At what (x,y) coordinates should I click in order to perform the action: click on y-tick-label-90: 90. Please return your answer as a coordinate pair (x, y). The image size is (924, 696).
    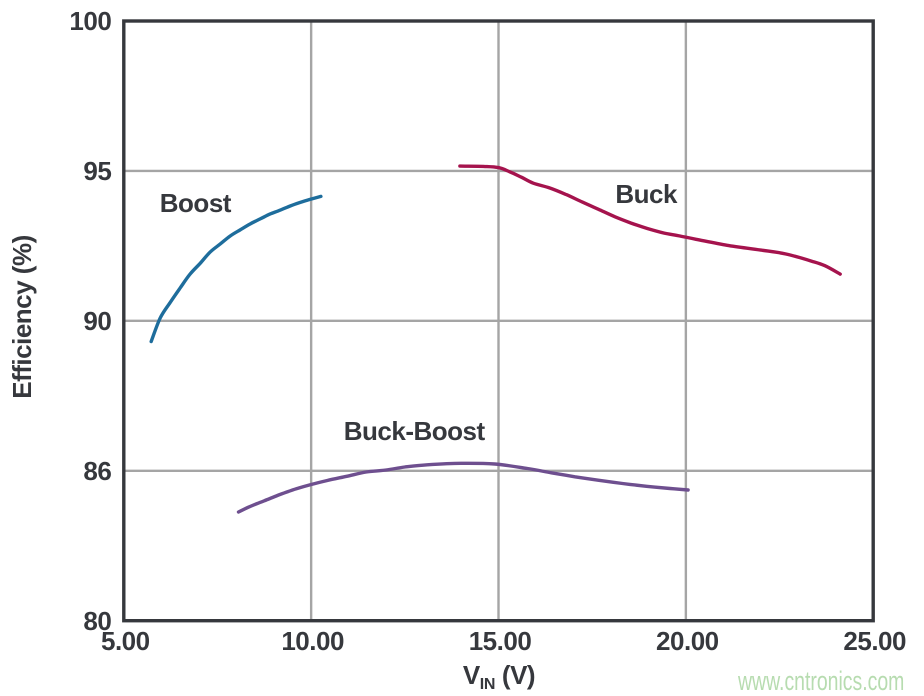
    Looking at the image, I should click on (97, 320).